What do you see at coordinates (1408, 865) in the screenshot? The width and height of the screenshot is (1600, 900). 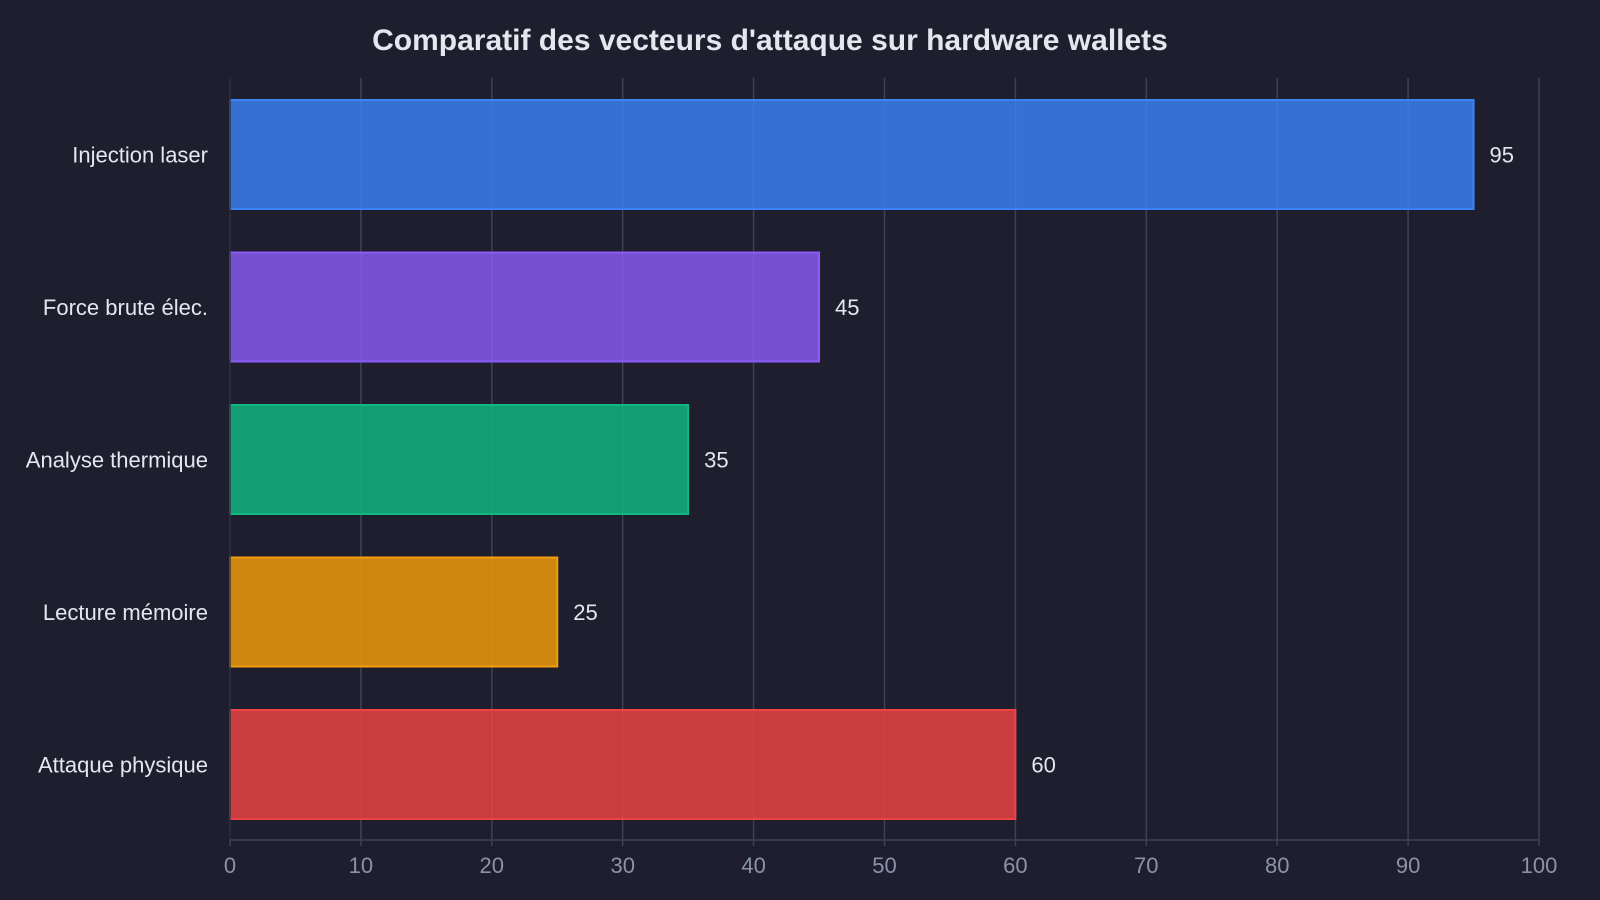 I see `x-tick-label: 90` at bounding box center [1408, 865].